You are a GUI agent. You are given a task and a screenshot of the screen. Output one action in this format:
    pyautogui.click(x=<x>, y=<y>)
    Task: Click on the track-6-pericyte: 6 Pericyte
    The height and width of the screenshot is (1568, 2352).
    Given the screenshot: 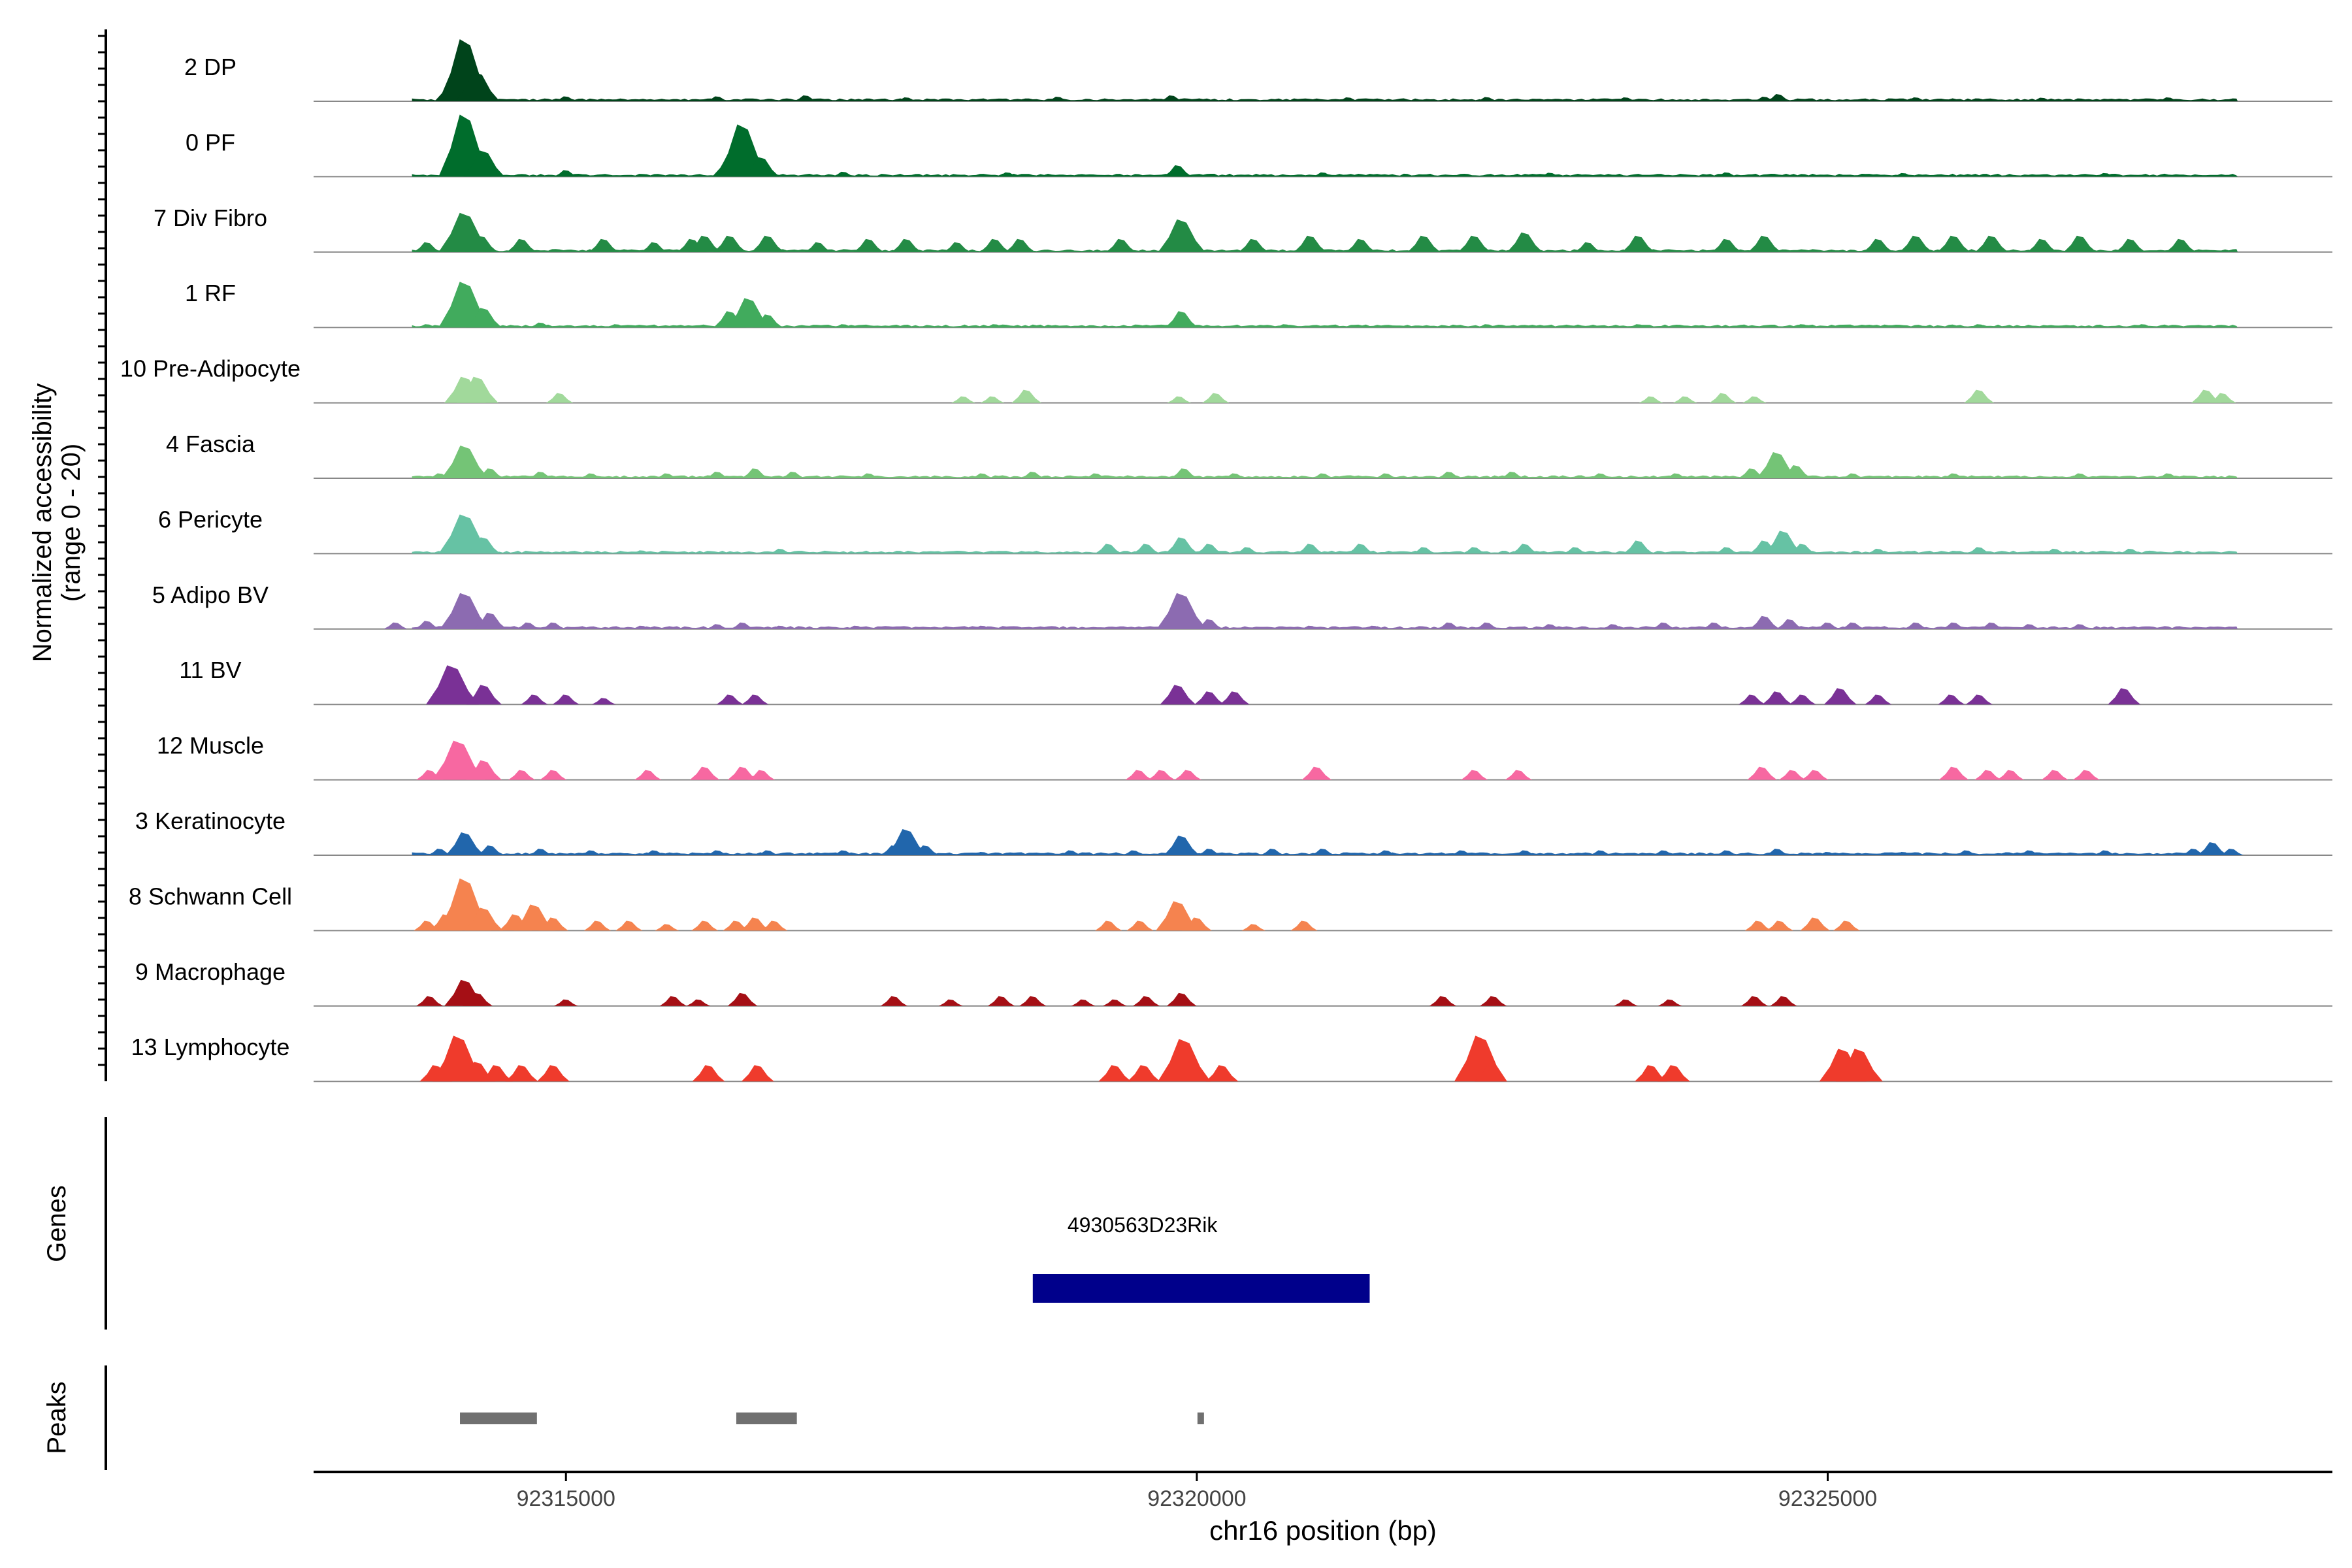 What is the action you would take?
    pyautogui.click(x=1245, y=530)
    